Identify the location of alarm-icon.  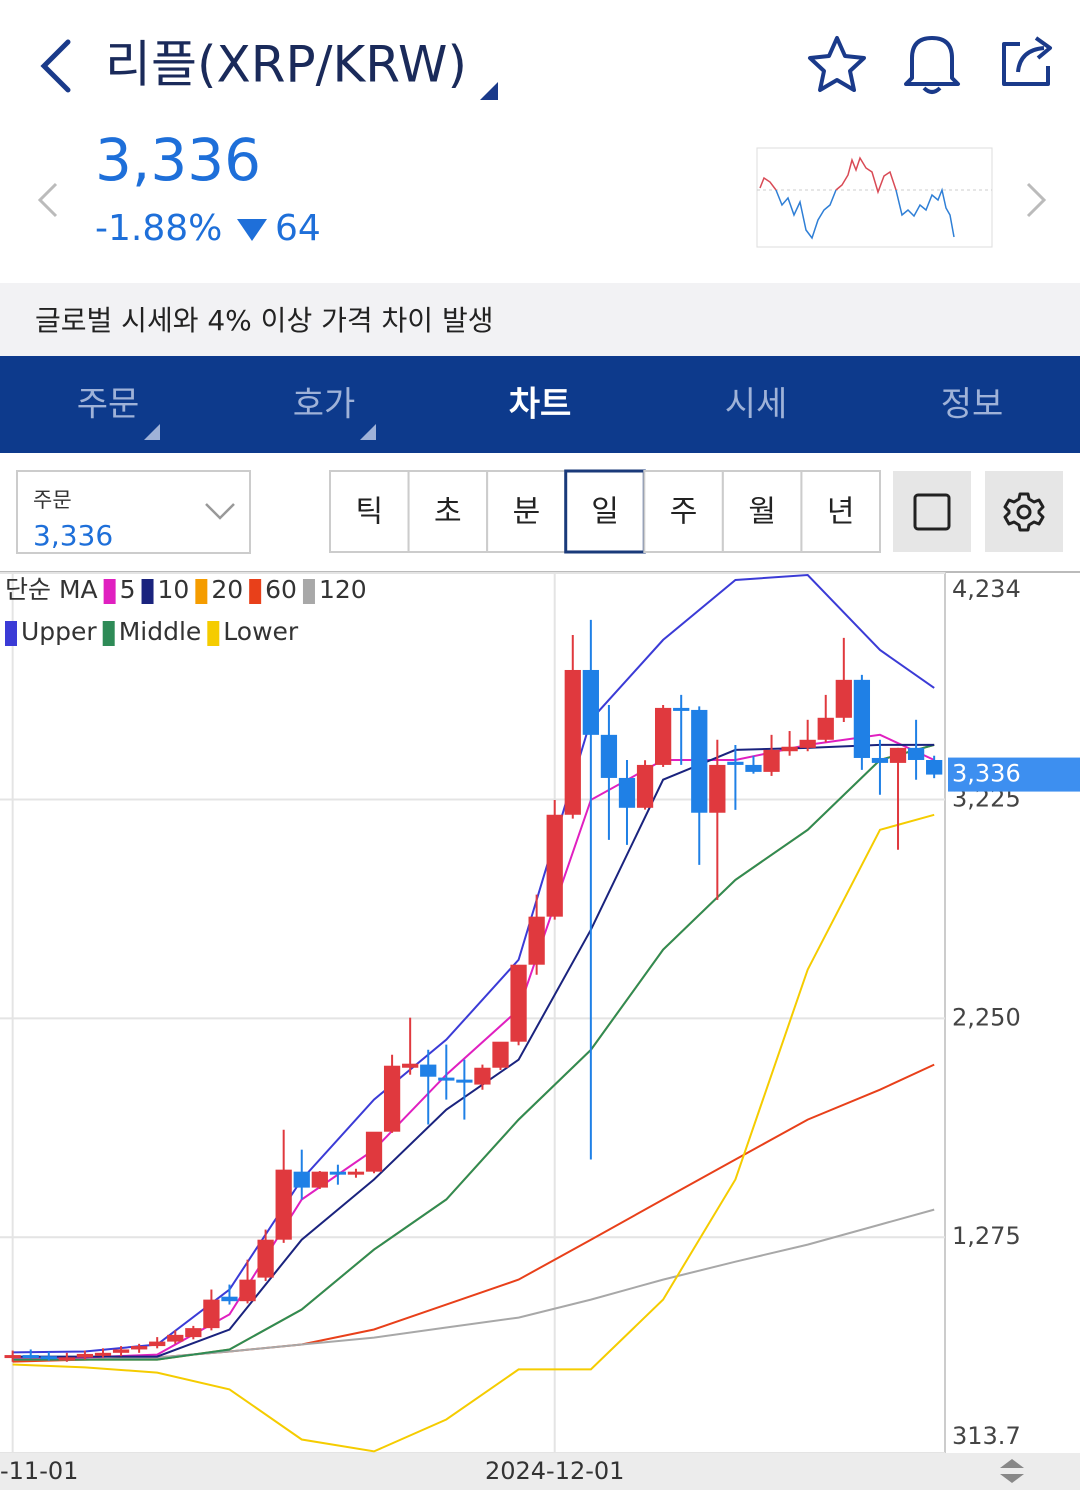
(932, 65).